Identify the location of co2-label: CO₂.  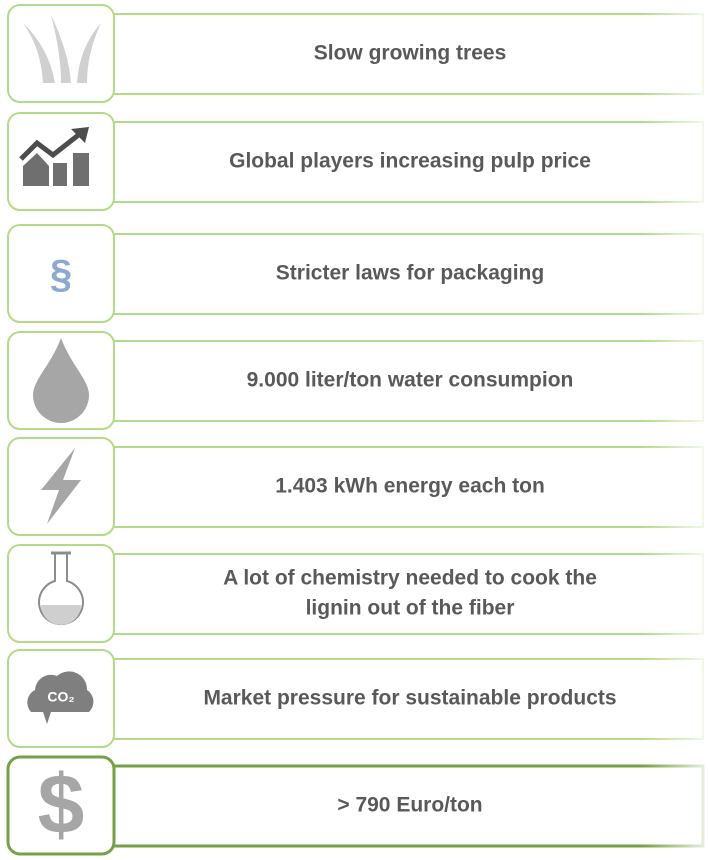
(60, 697).